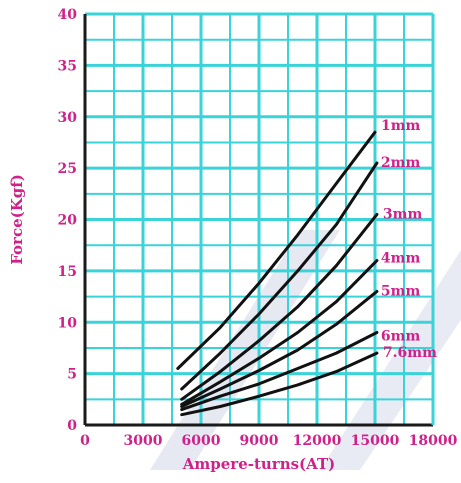 This screenshot has width=461, height=483. Describe the element at coordinates (259, 441) in the screenshot. I see `x-tick-label: 9000` at that location.